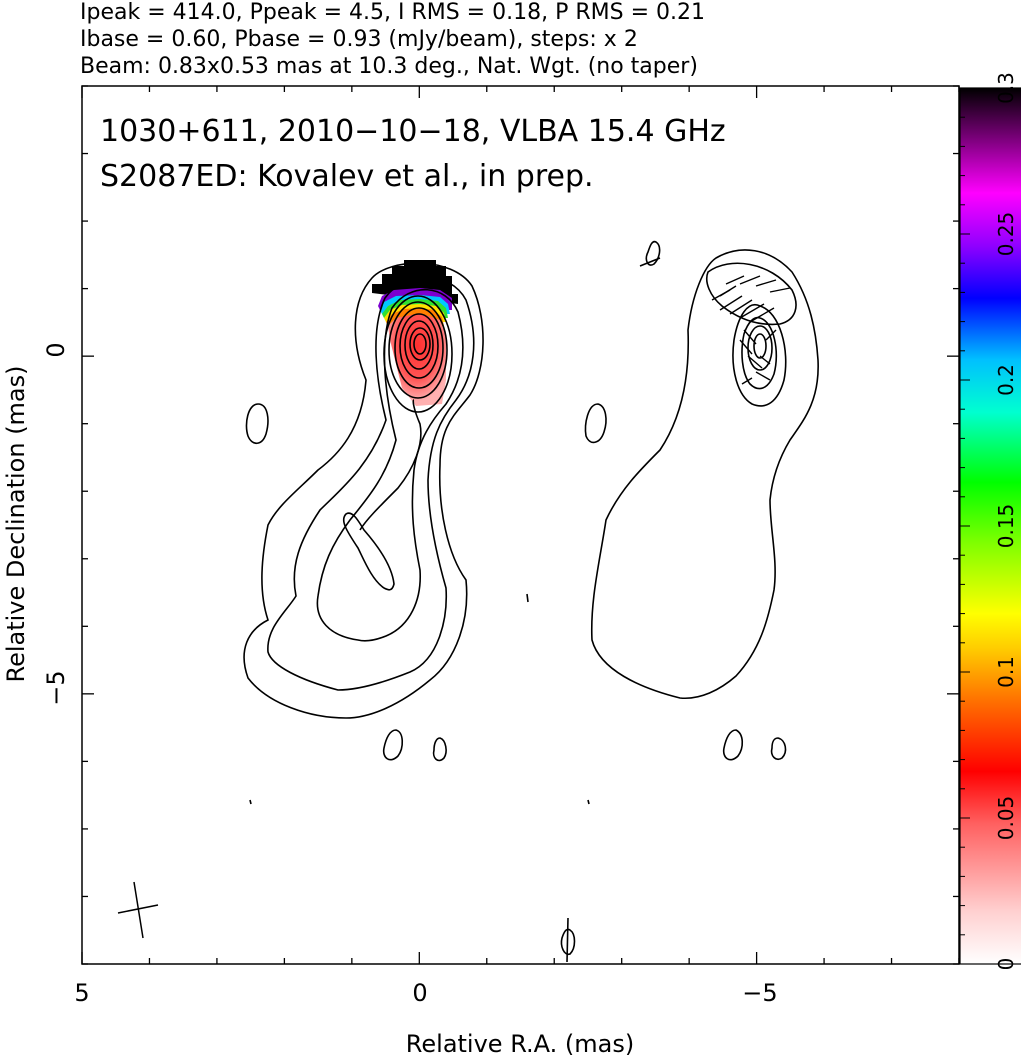 Image resolution: width=1021 pixels, height=1060 pixels. What do you see at coordinates (1006, 380) in the screenshot?
I see `colorbar-tick-0.2: 0.2` at bounding box center [1006, 380].